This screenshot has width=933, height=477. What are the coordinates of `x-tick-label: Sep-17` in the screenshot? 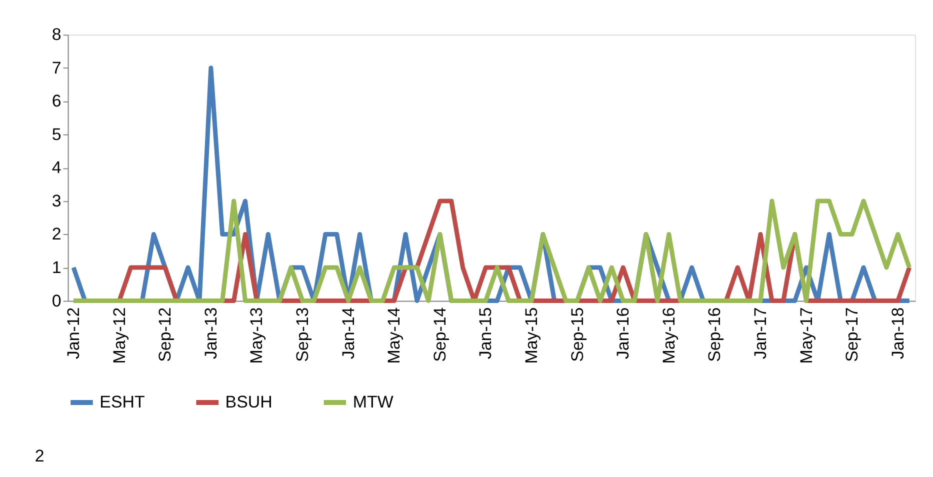 It's located at (852, 334).